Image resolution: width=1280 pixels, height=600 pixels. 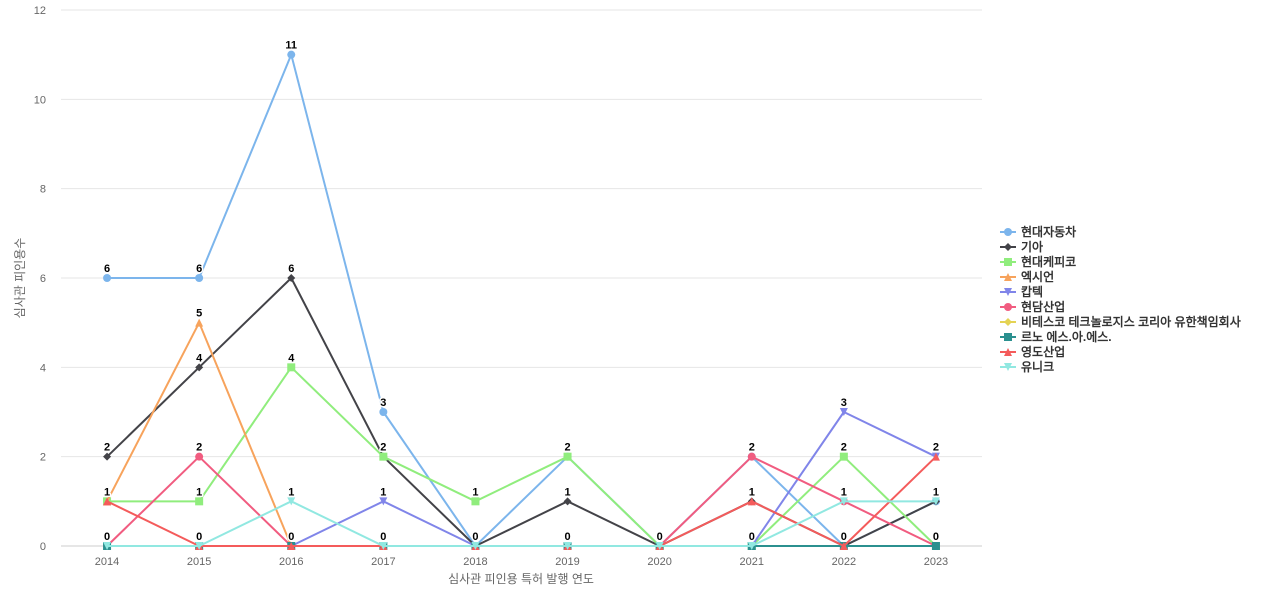 What do you see at coordinates (1120, 261) in the screenshot?
I see `legend-item: 현대케피코` at bounding box center [1120, 261].